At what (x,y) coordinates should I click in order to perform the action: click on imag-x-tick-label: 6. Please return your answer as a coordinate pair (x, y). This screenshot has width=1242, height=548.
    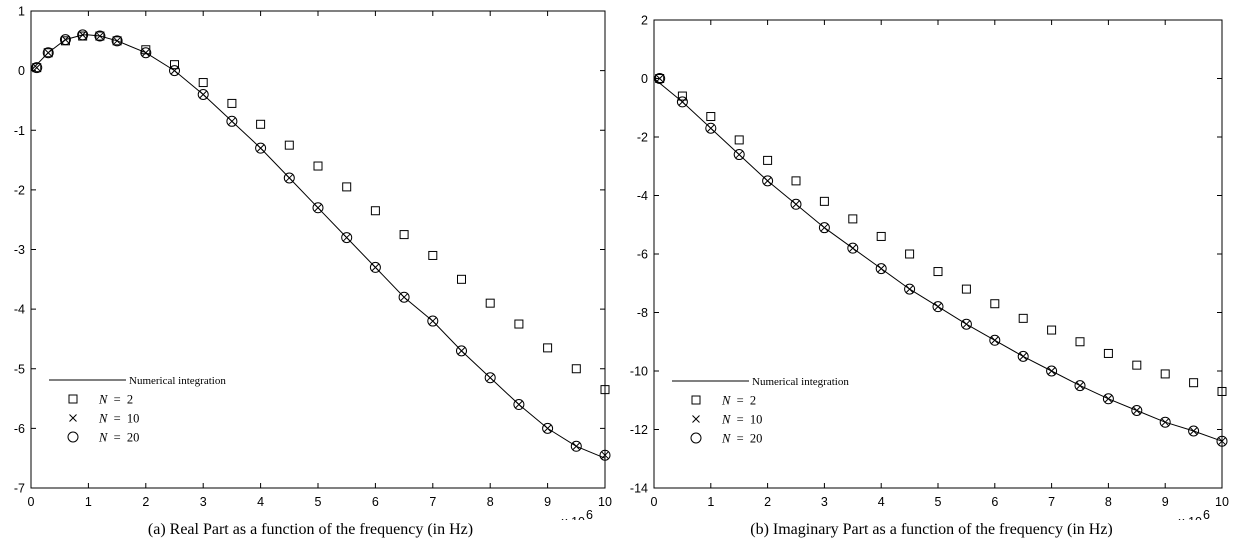
    Looking at the image, I should click on (994, 502).